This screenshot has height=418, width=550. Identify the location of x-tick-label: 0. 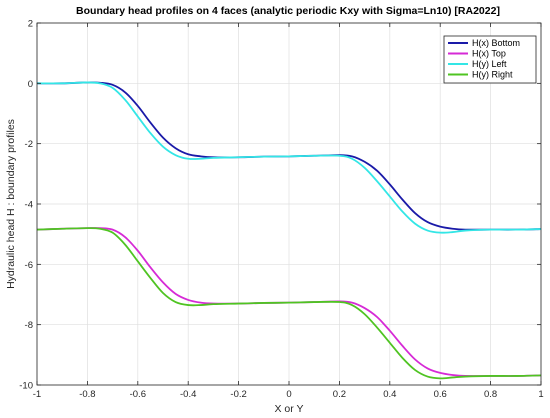
(288, 394).